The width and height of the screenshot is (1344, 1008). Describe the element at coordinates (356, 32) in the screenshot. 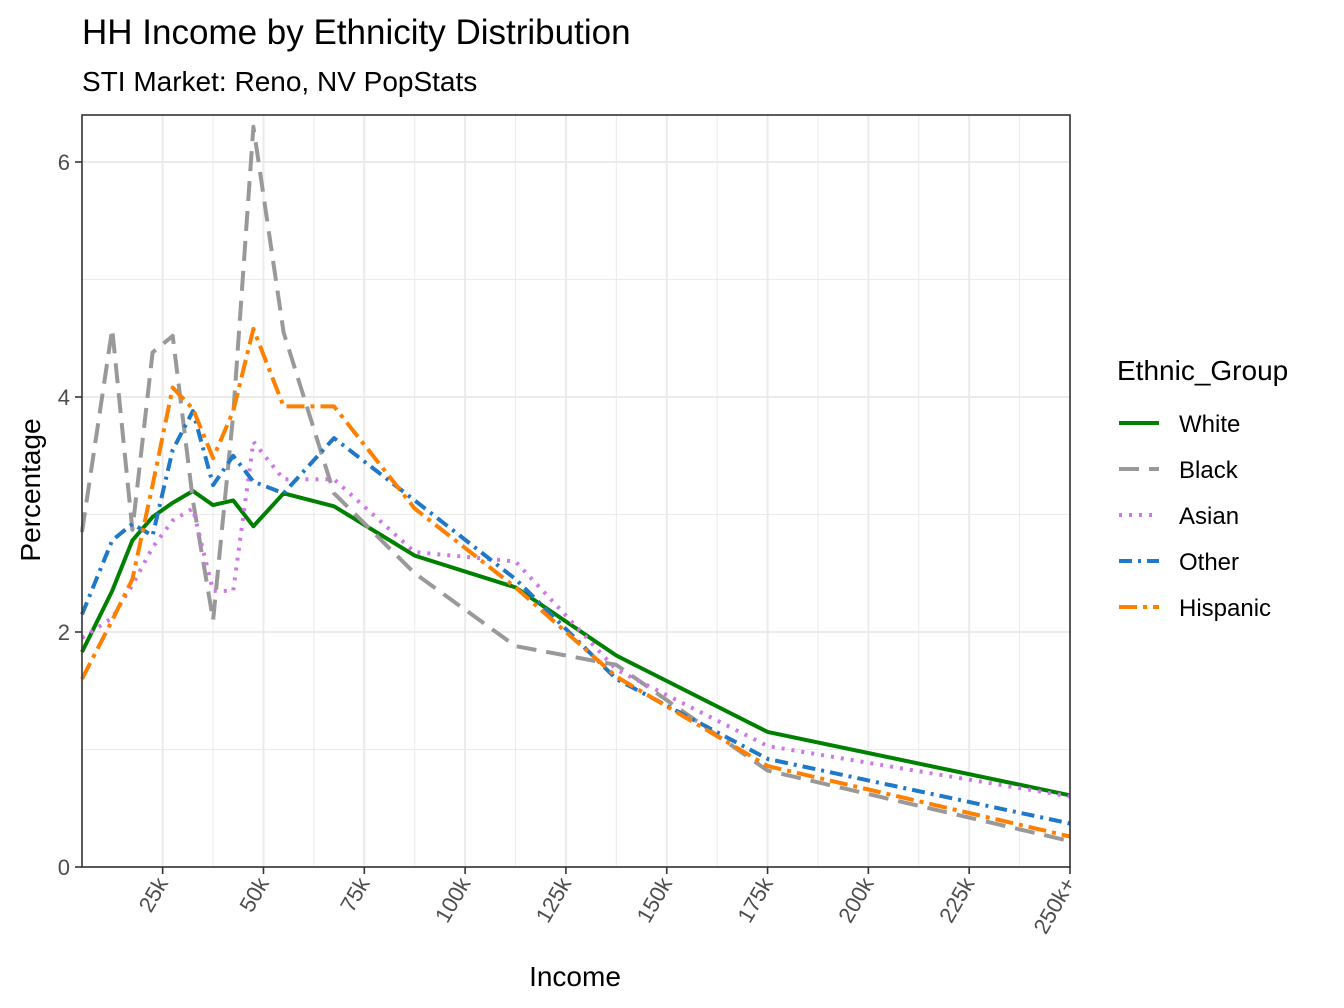

I see `chart-title: HH Income by Ethnicity Distribution` at that location.